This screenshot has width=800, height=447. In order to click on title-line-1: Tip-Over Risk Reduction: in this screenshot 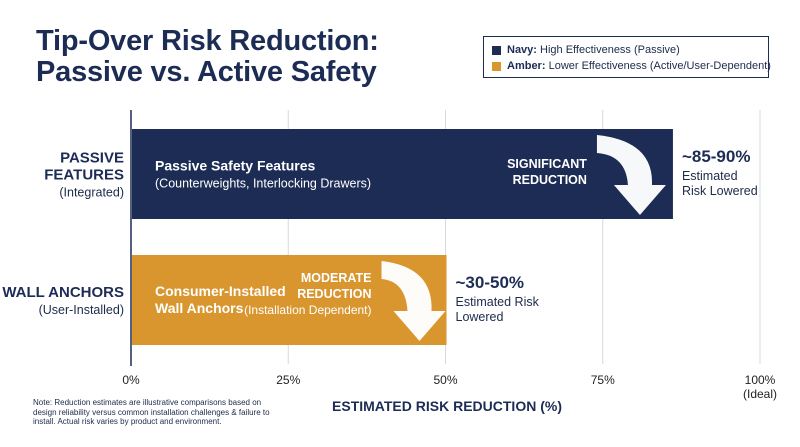, I will do `click(207, 41)`.